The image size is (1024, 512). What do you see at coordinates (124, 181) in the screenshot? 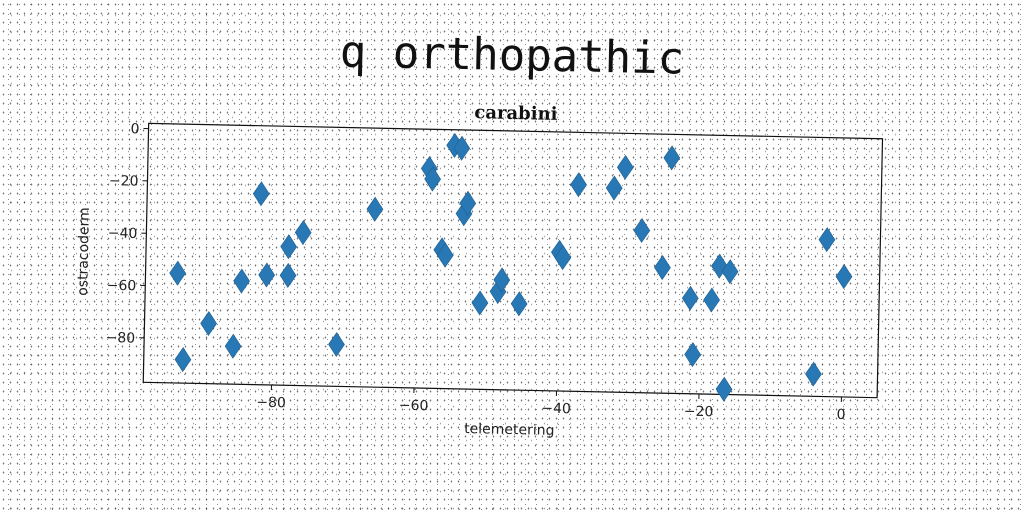
I see `y-tick-label: −20` at bounding box center [124, 181].